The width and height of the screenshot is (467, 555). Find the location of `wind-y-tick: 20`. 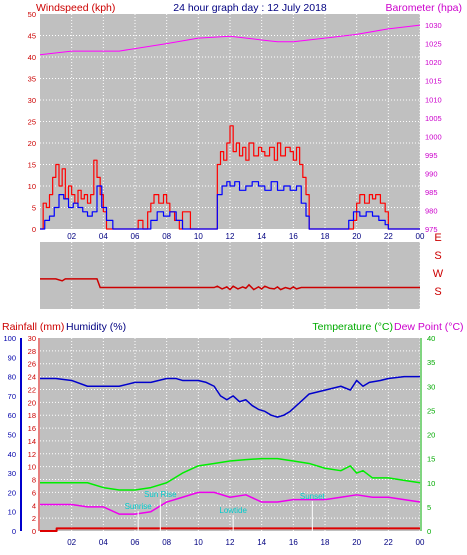

wind-y-tick: 20 is located at coordinates (32, 143).